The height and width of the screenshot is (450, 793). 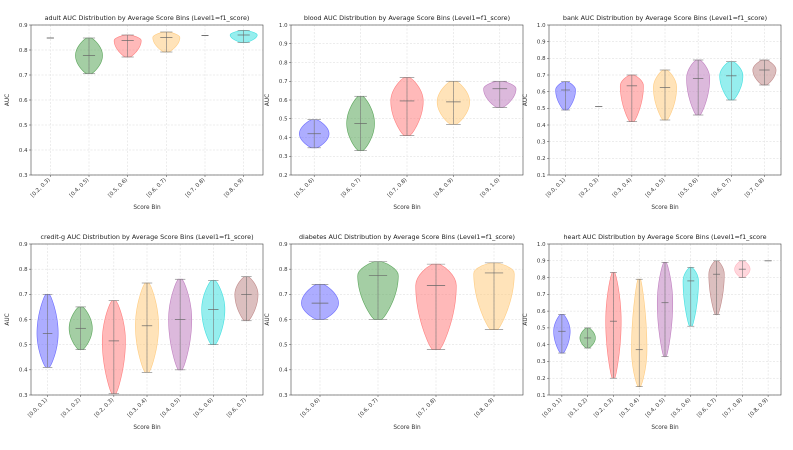 What do you see at coordinates (490, 188) in the screenshot?
I see `x-tick-label: [0.9, 1.0)` at bounding box center [490, 188].